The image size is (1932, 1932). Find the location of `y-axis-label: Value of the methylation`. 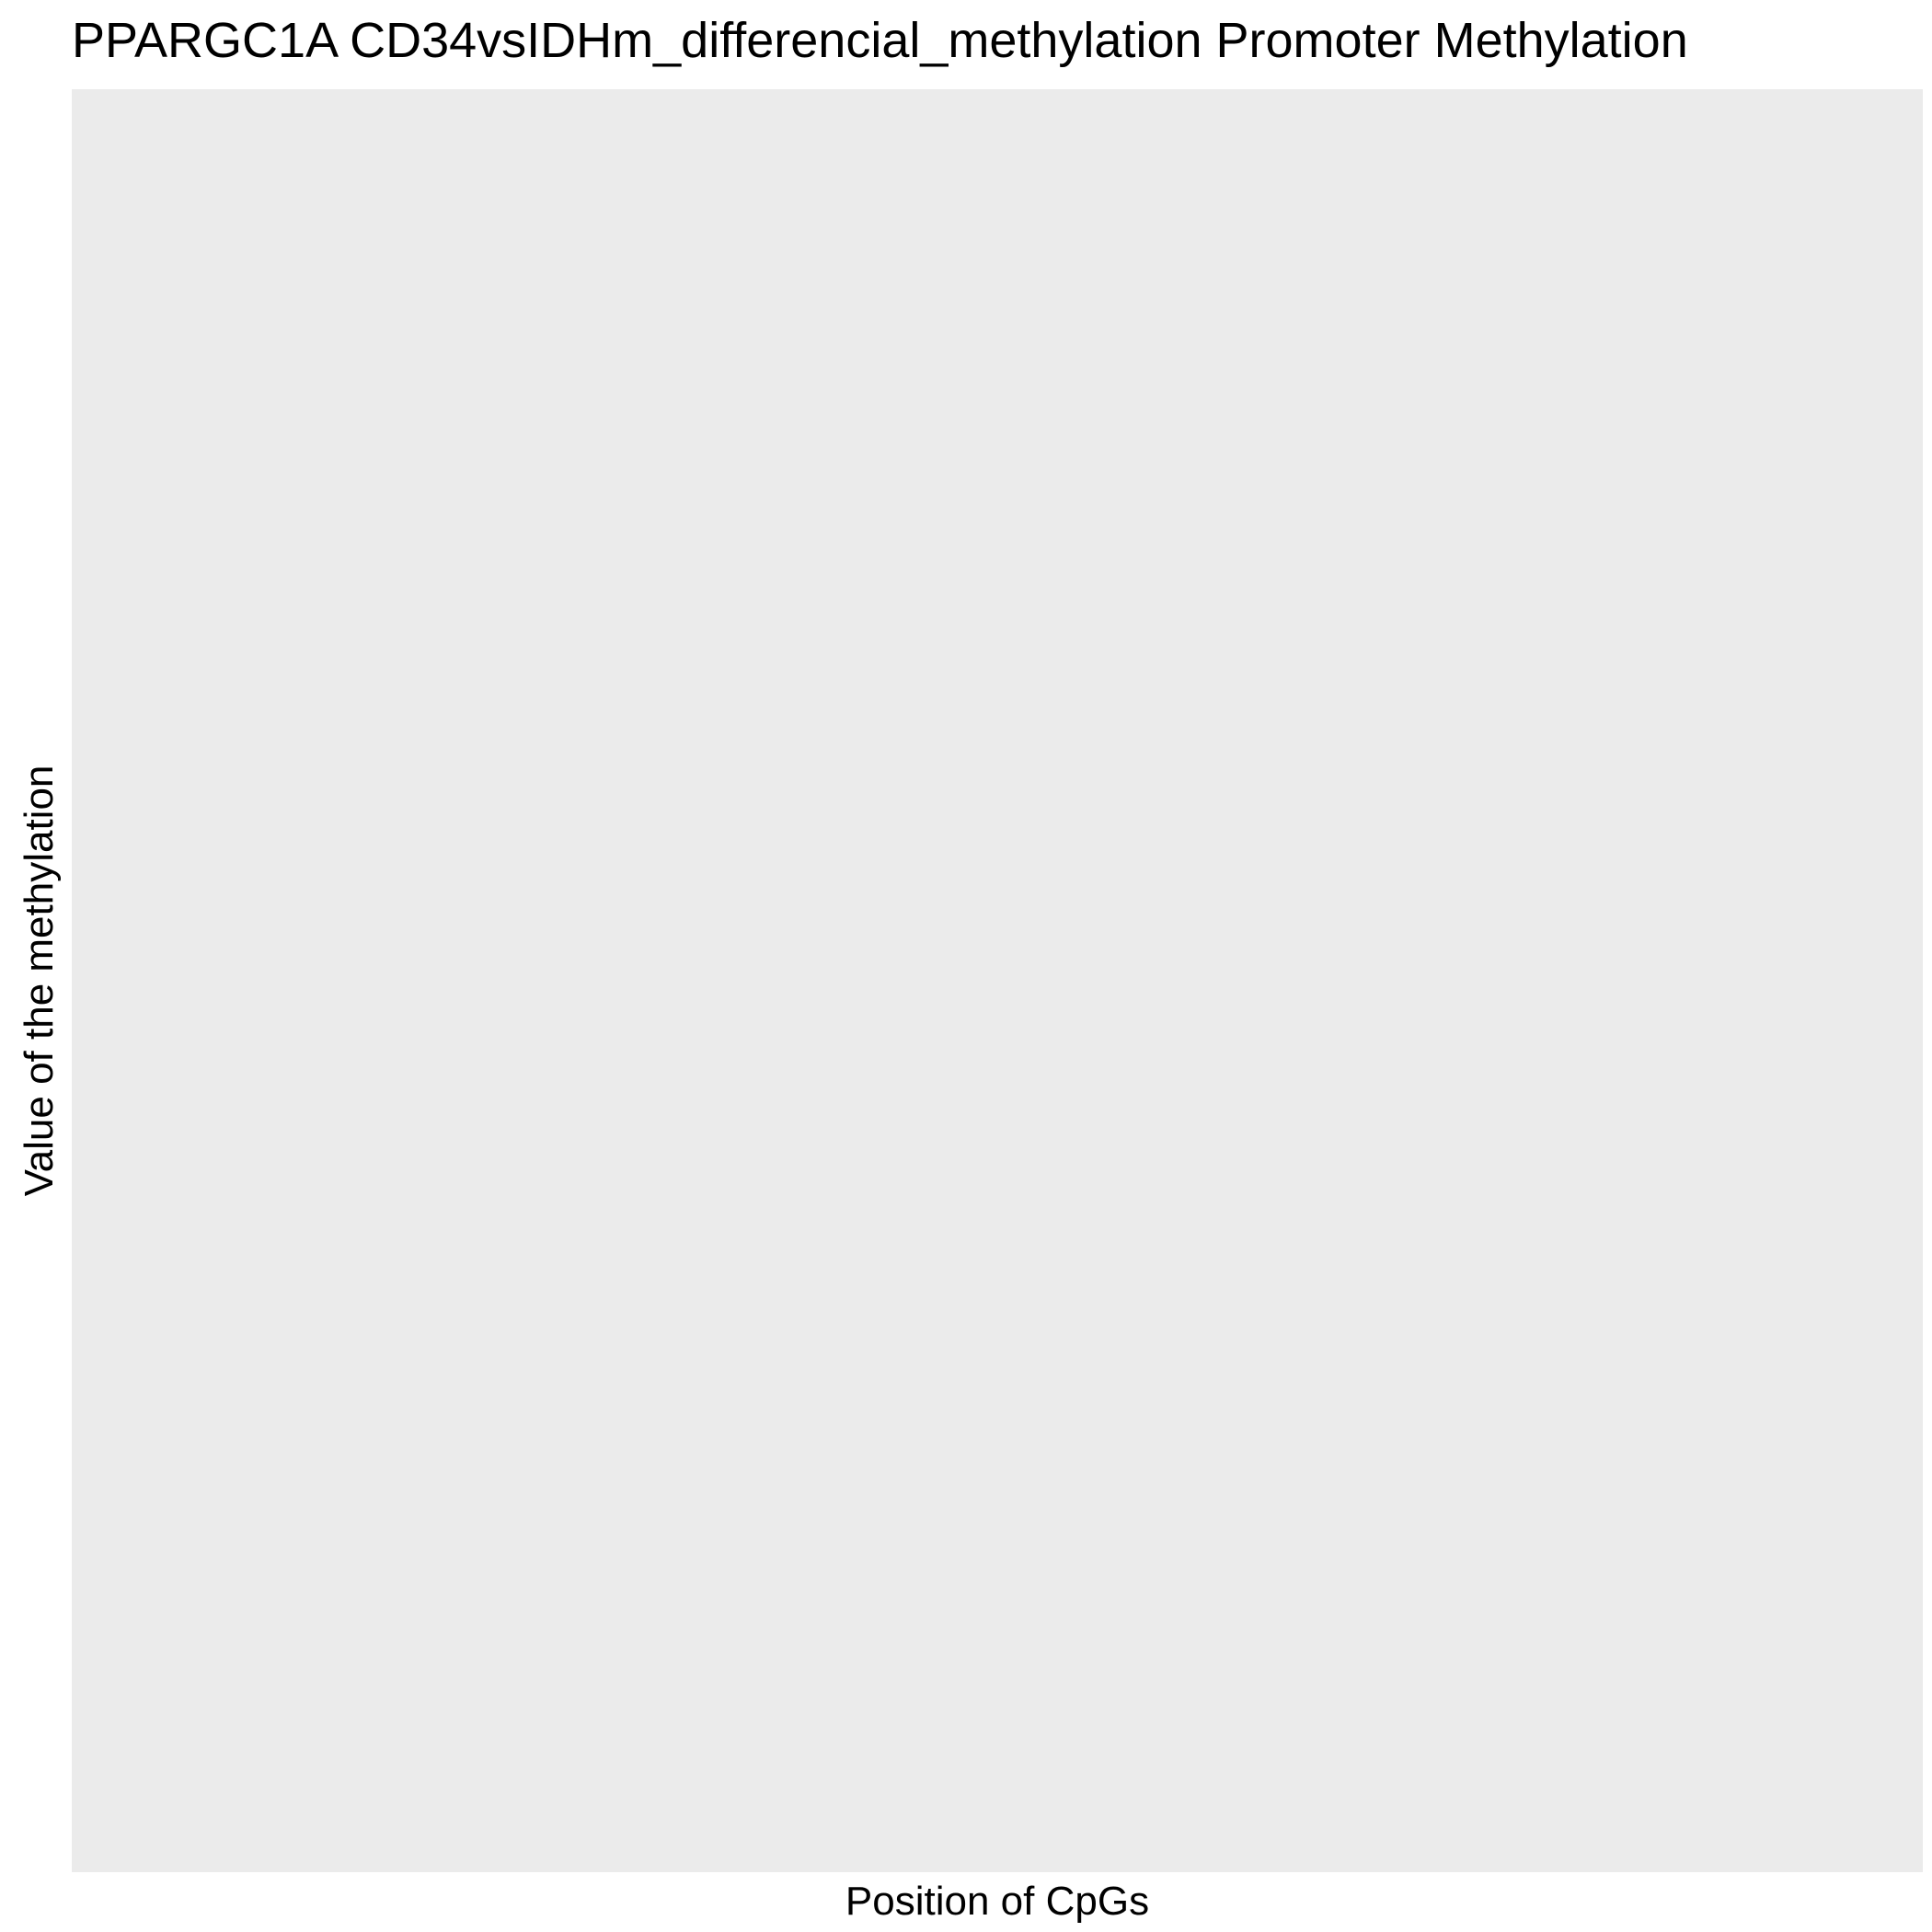

y-axis-label: Value of the methylation is located at coordinates (39, 981).